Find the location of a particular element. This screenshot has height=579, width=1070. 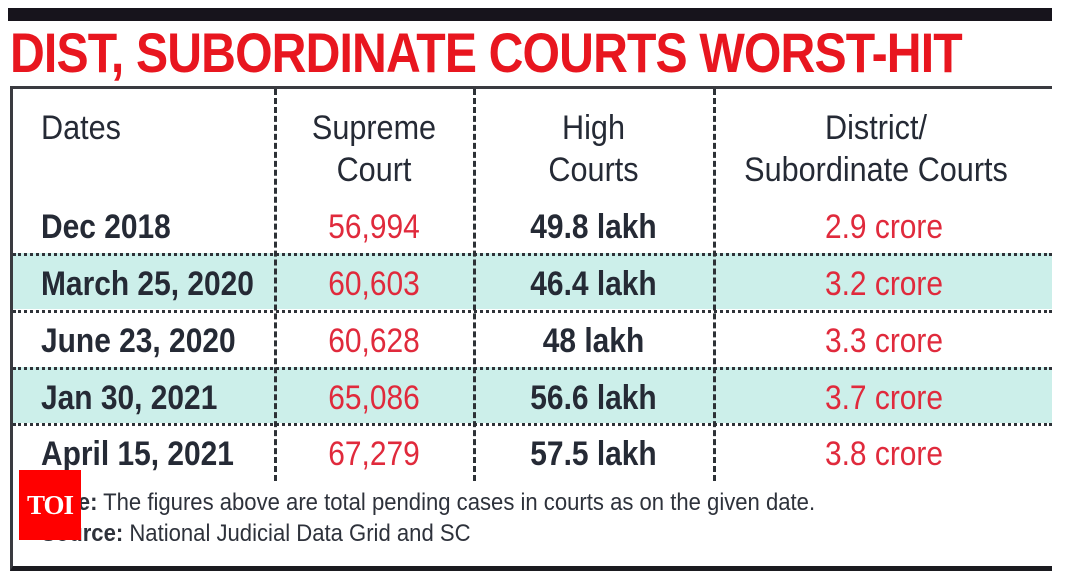

cell-supreme-court: 67,279 is located at coordinates (374, 454).